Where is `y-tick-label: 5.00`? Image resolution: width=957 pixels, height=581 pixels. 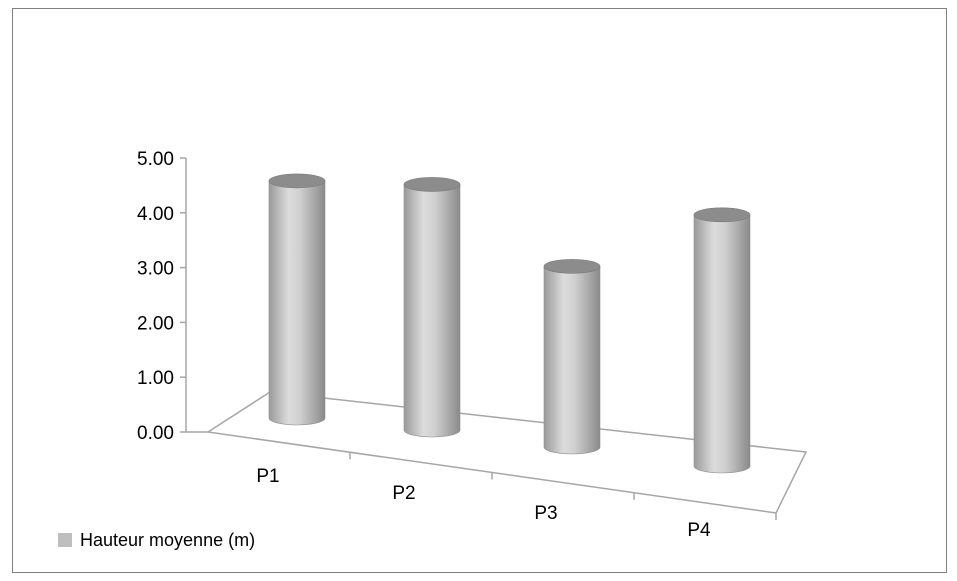 y-tick-label: 5.00 is located at coordinates (155, 159).